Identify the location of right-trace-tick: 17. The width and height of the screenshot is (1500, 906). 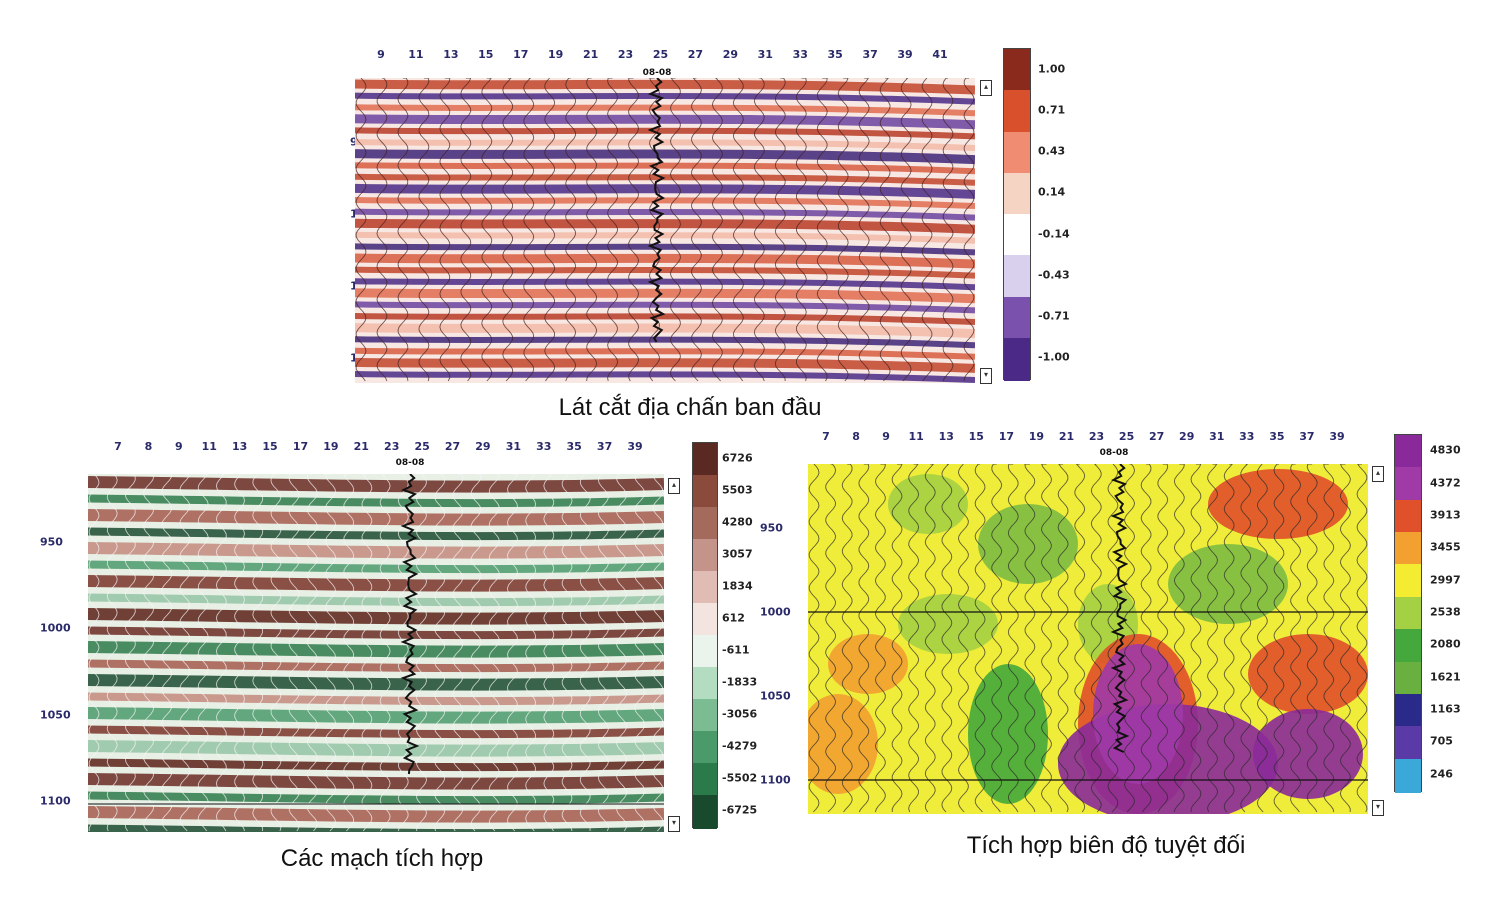
(1006, 436).